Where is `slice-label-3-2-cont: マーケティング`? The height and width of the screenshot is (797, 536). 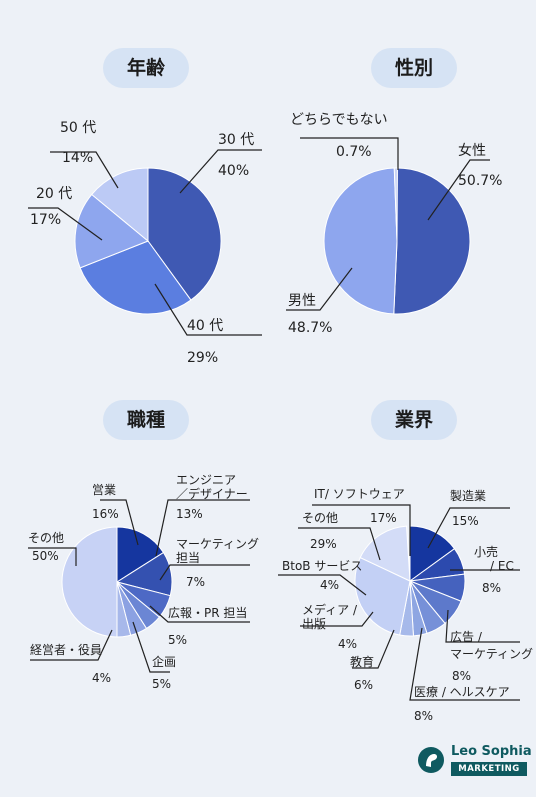 slice-label-3-2-cont: マーケティング is located at coordinates (491, 654).